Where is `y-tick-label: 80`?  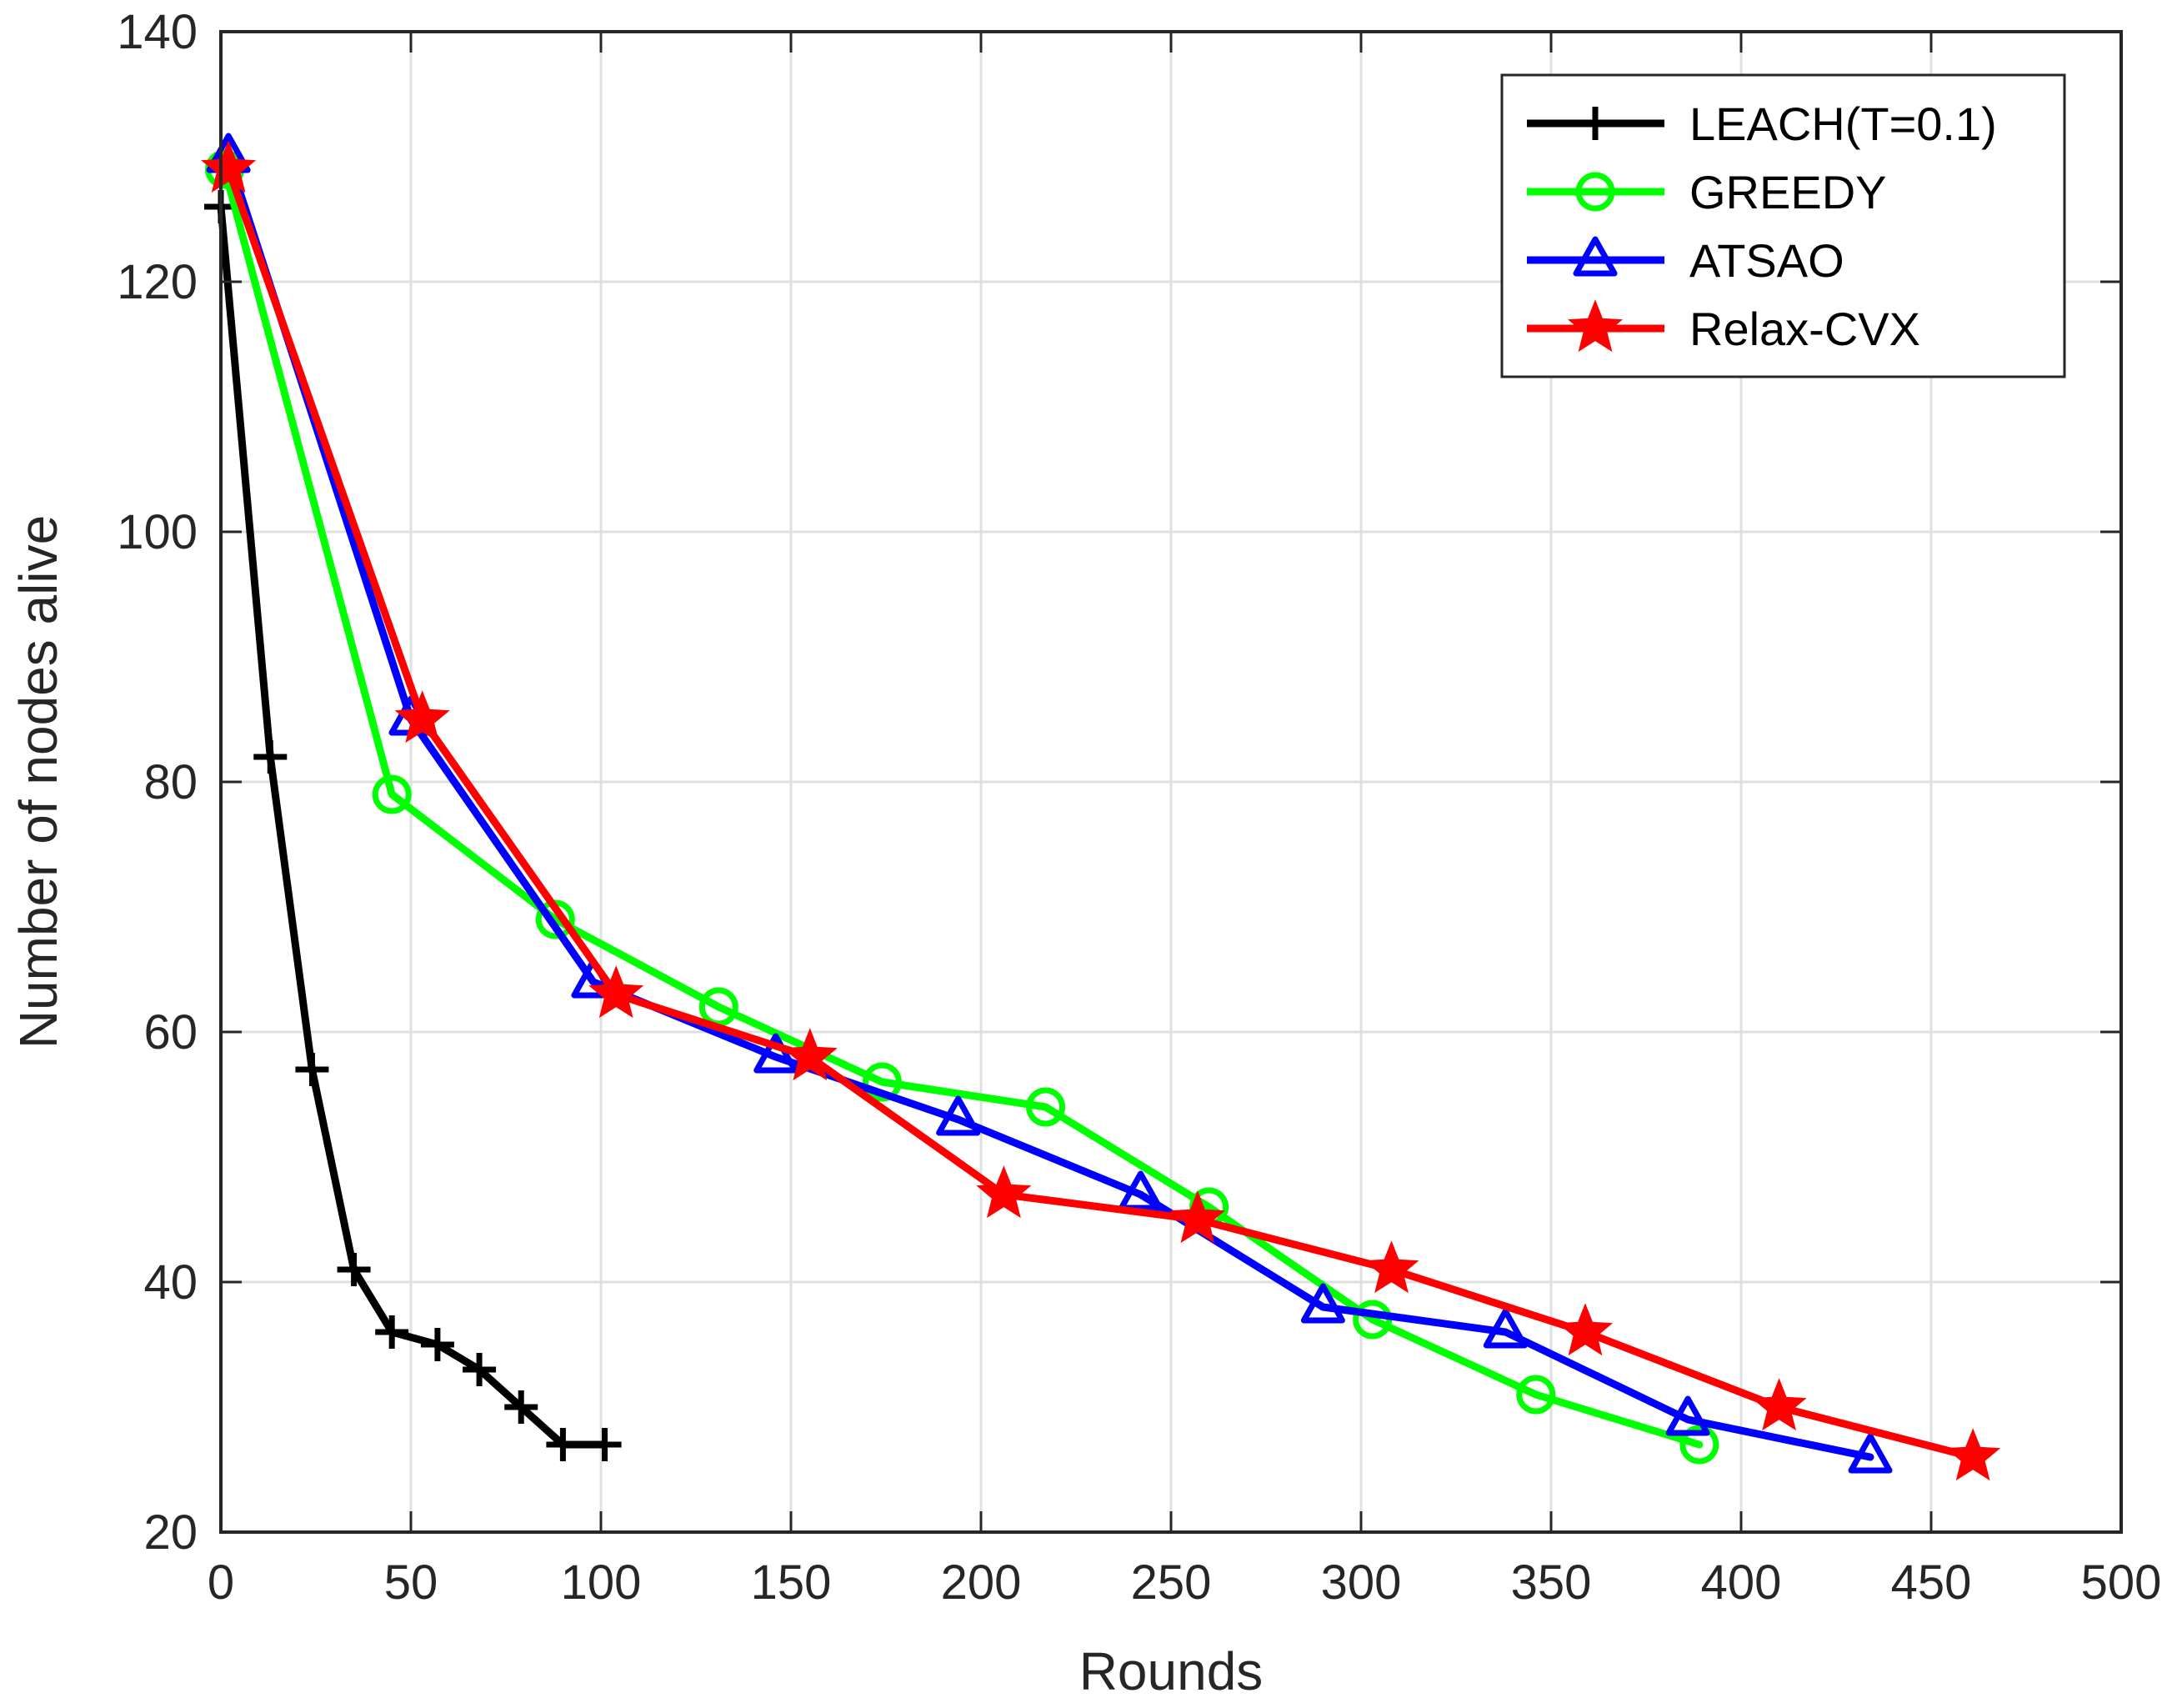 y-tick-label: 80 is located at coordinates (171, 782).